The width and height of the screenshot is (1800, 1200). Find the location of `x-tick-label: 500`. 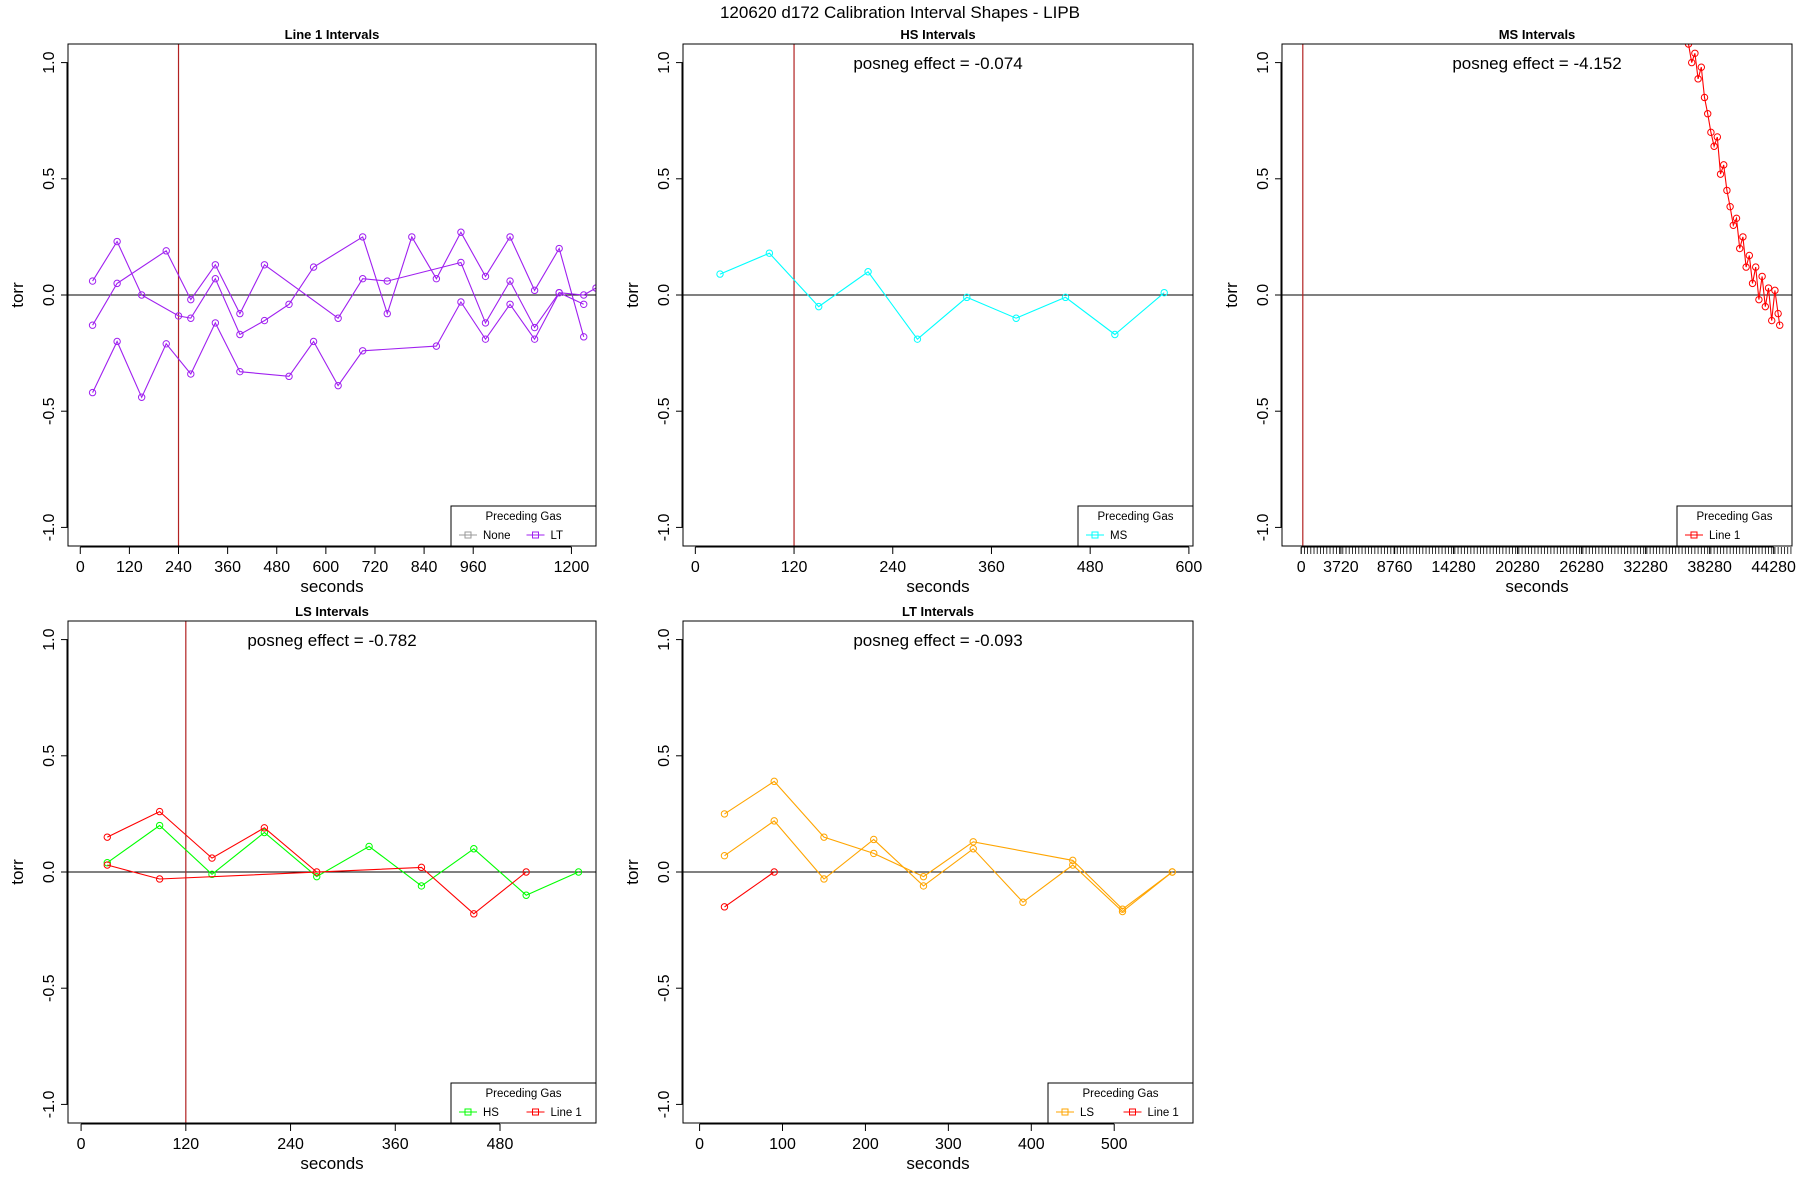

x-tick-label: 500 is located at coordinates (1114, 1144).